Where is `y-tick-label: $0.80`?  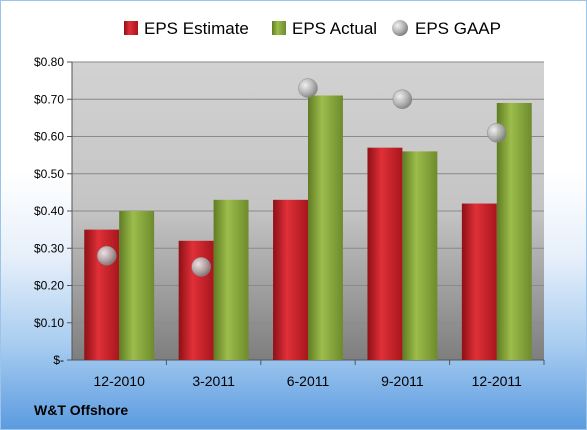
y-tick-label: $0.80 is located at coordinates (49, 62).